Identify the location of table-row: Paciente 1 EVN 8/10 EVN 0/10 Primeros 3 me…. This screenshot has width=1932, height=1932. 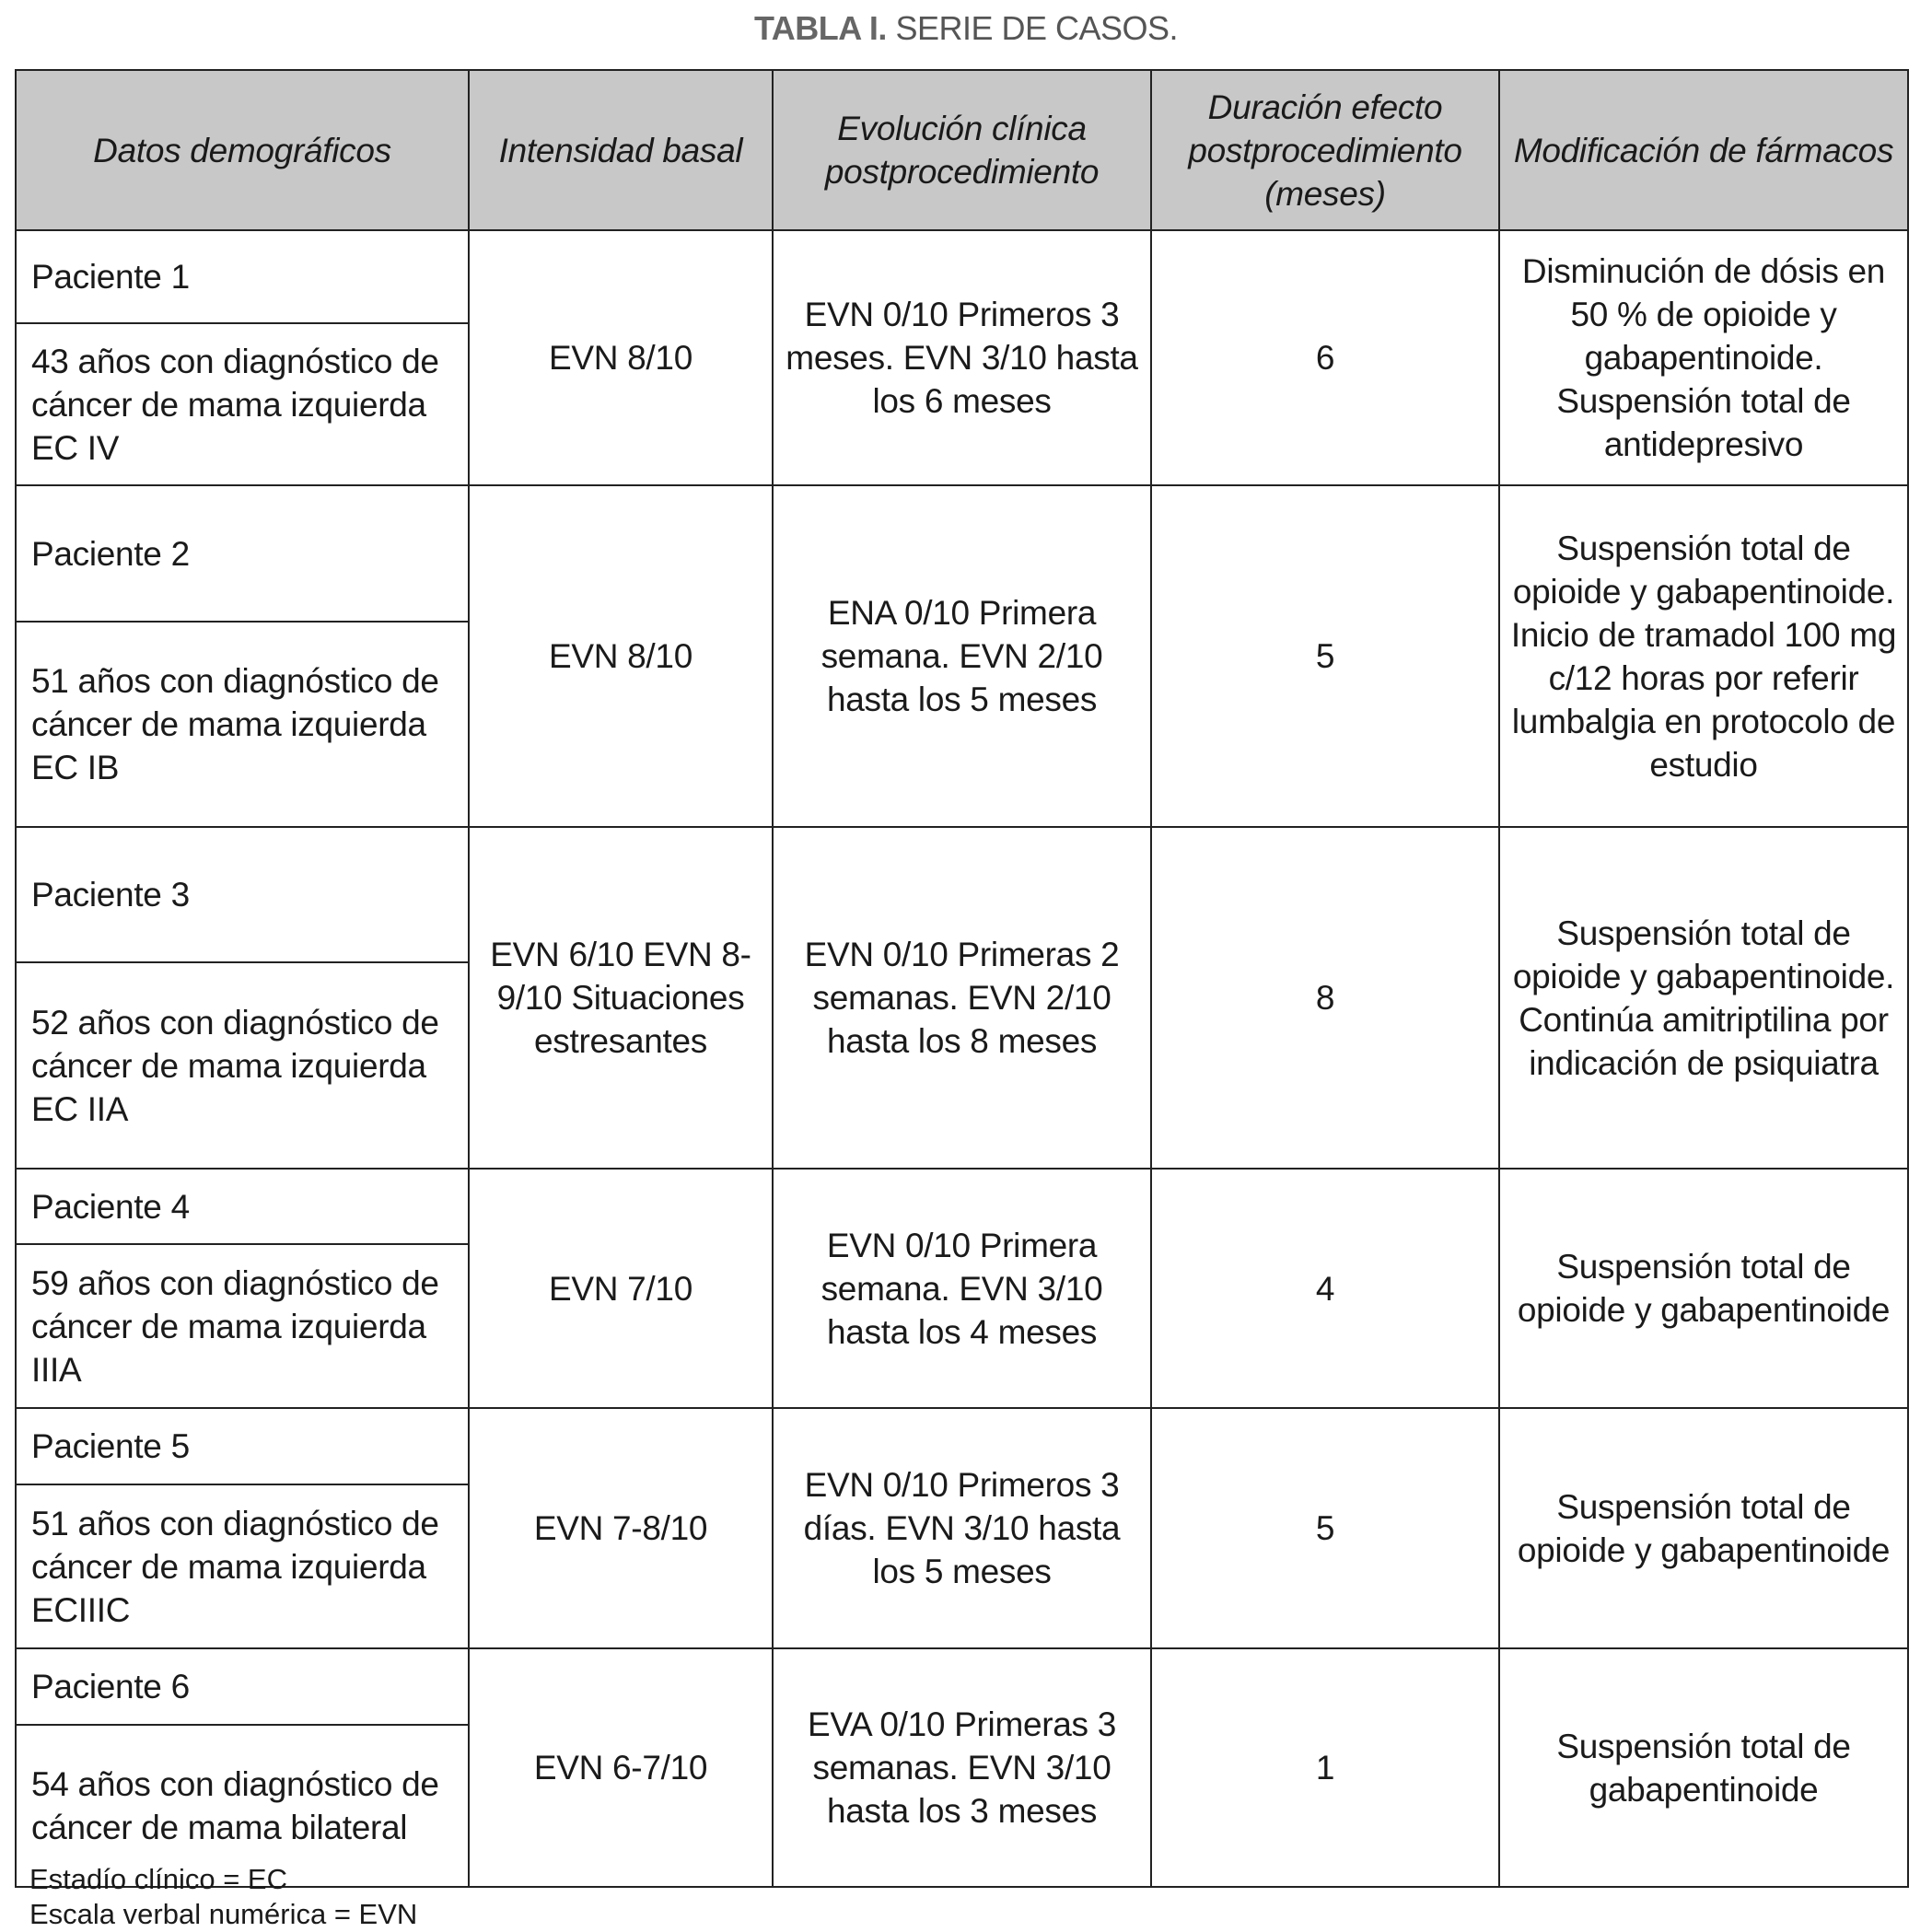
(962, 357).